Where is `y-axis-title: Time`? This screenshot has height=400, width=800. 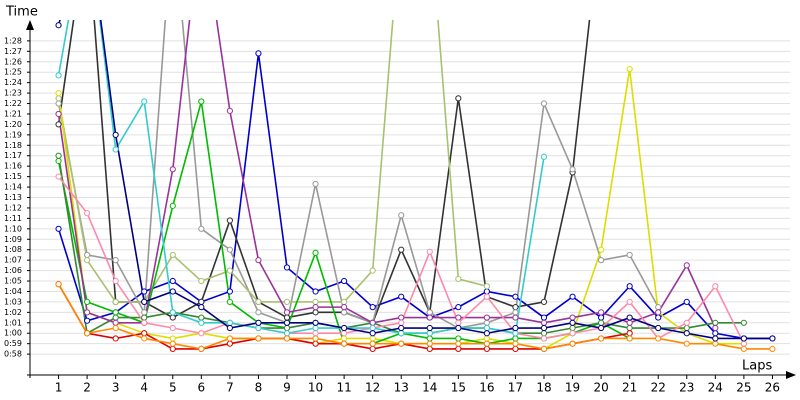 y-axis-title: Time is located at coordinates (21, 12).